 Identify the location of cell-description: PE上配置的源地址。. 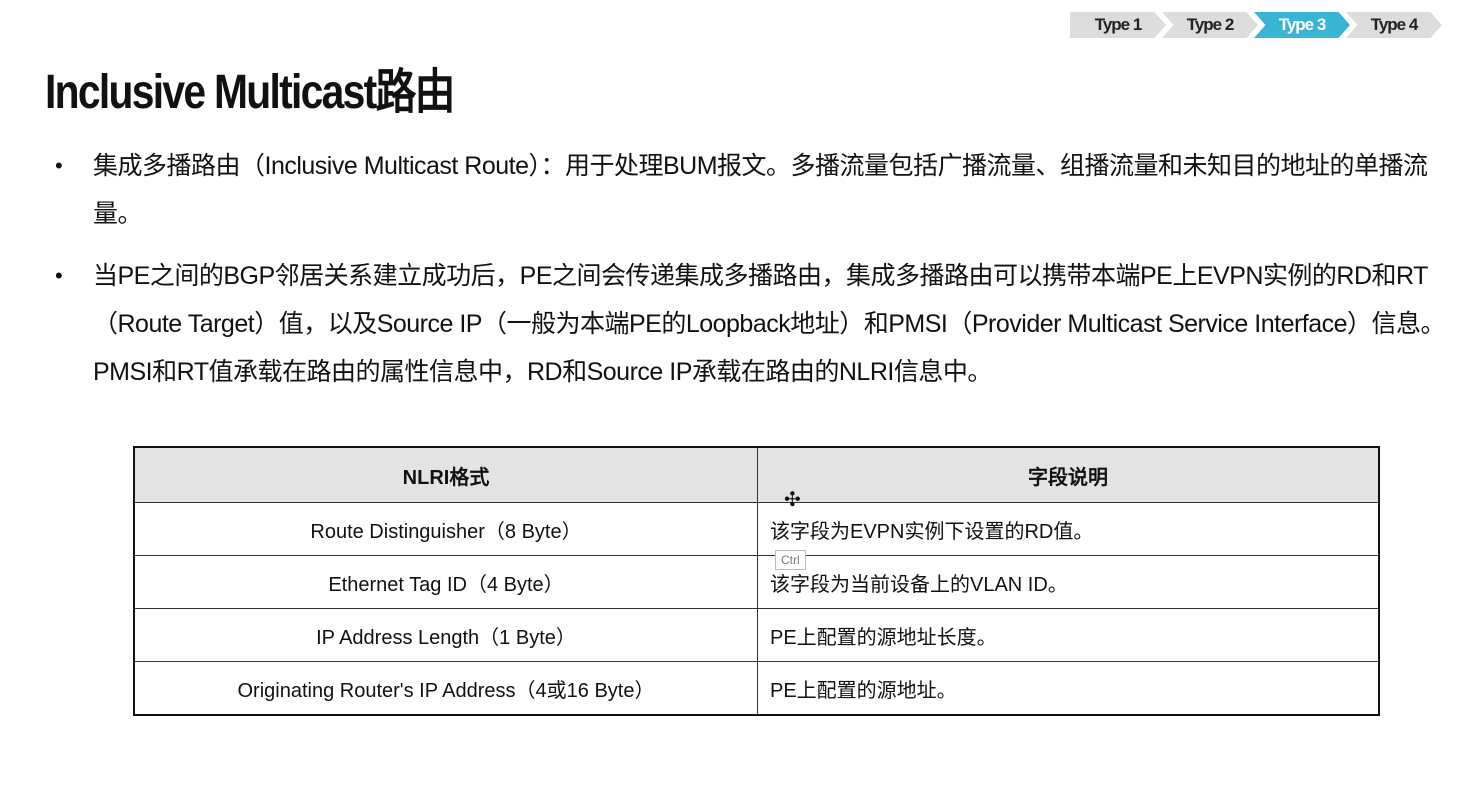
(1068, 688).